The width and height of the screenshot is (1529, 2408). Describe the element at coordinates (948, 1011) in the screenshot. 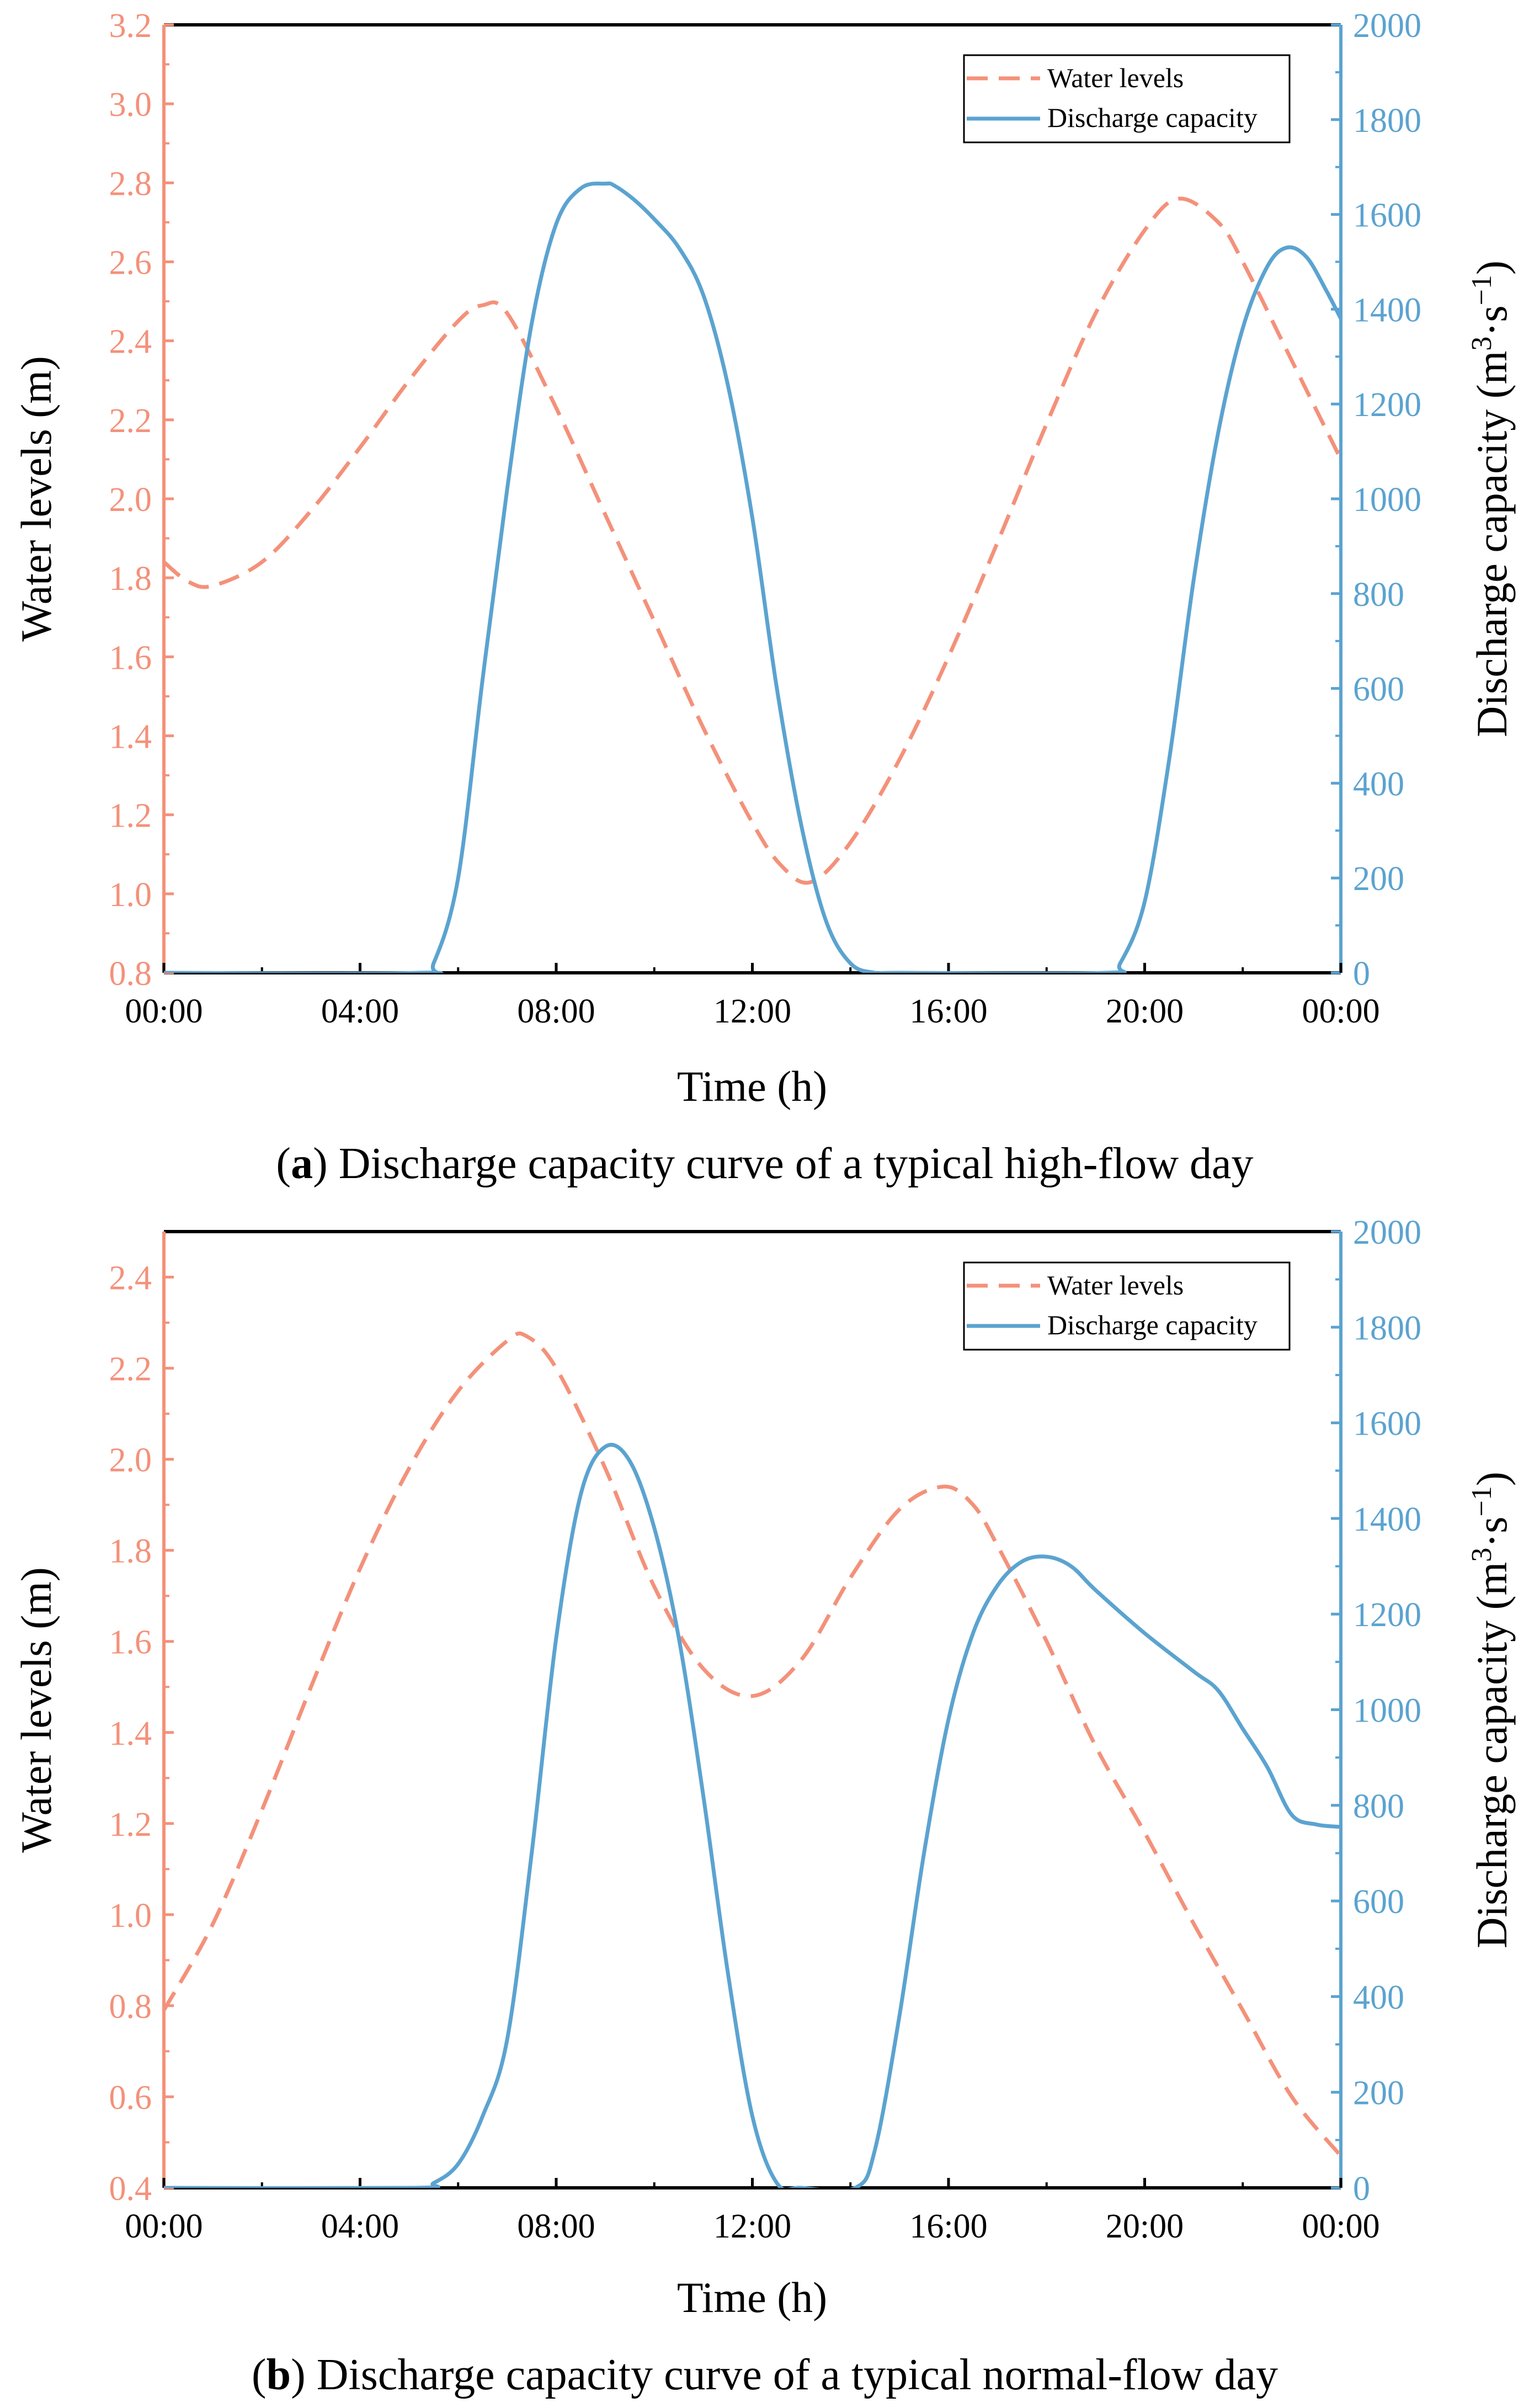

I see `x-tick-label: 16:00` at that location.